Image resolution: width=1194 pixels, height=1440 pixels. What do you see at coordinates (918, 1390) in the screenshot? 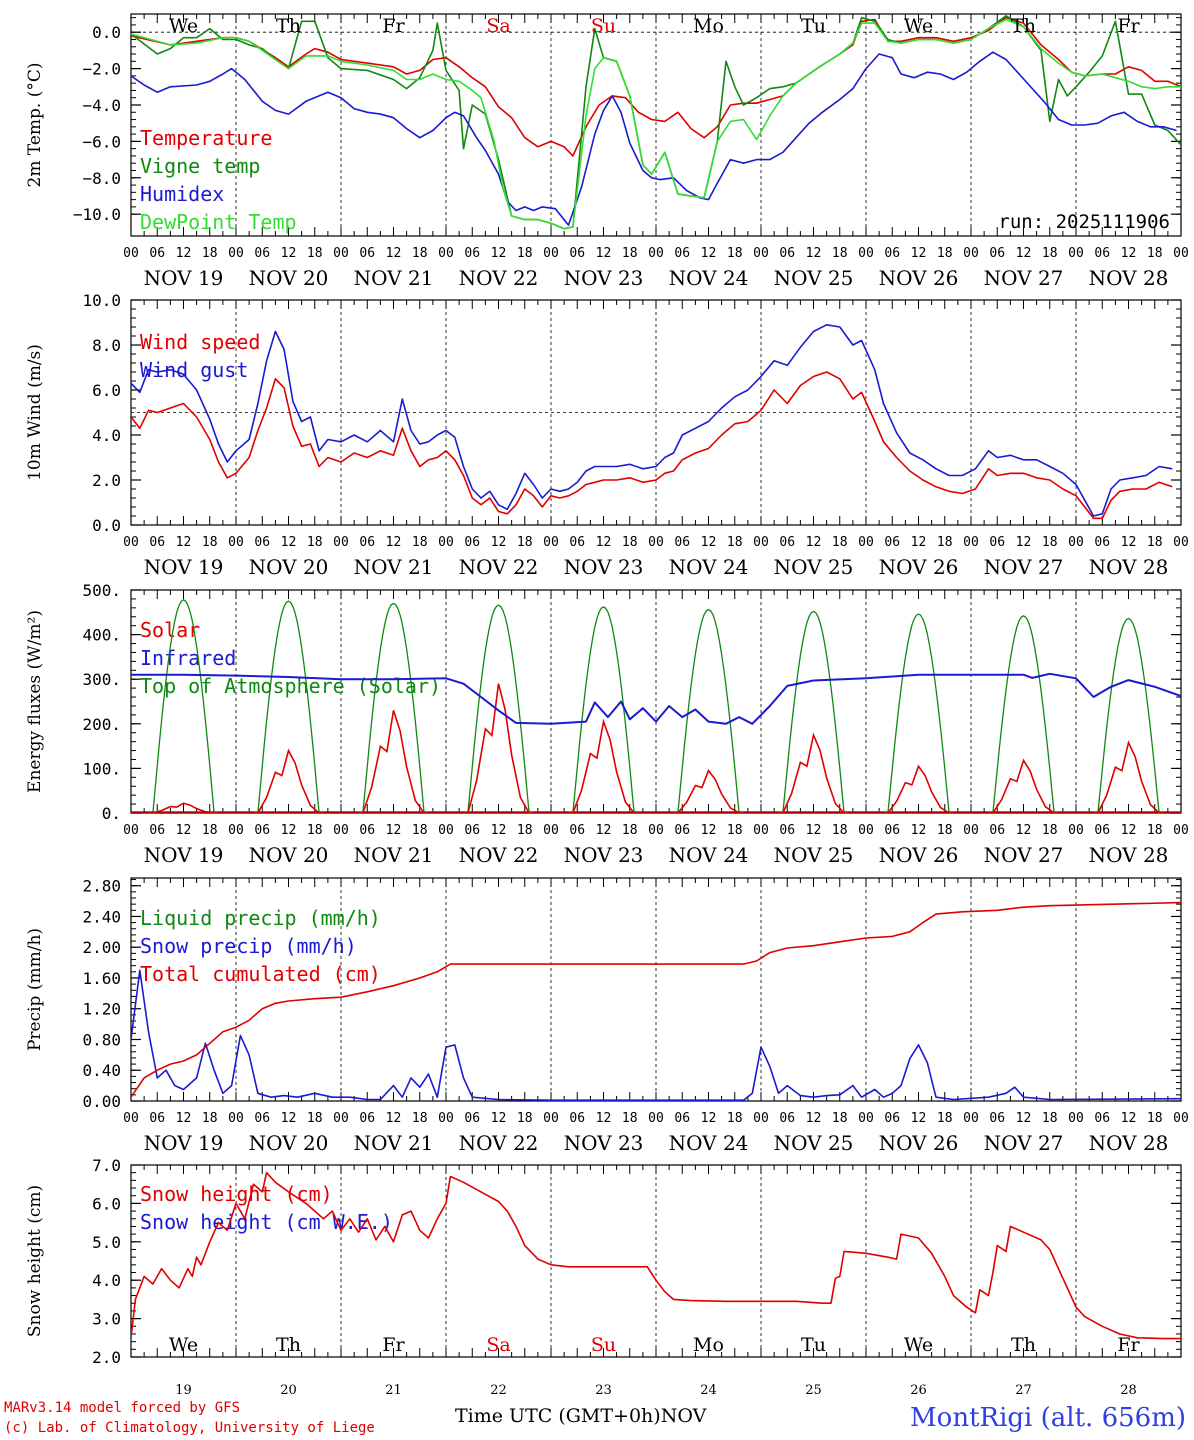
I see `day-number-label: 26` at bounding box center [918, 1390].